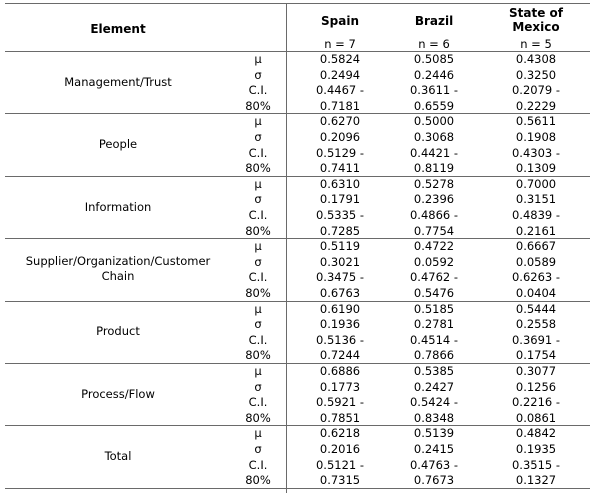 The image size is (595, 498). What do you see at coordinates (434, 480) in the screenshot?
I see `cell-value: 0.7673` at bounding box center [434, 480].